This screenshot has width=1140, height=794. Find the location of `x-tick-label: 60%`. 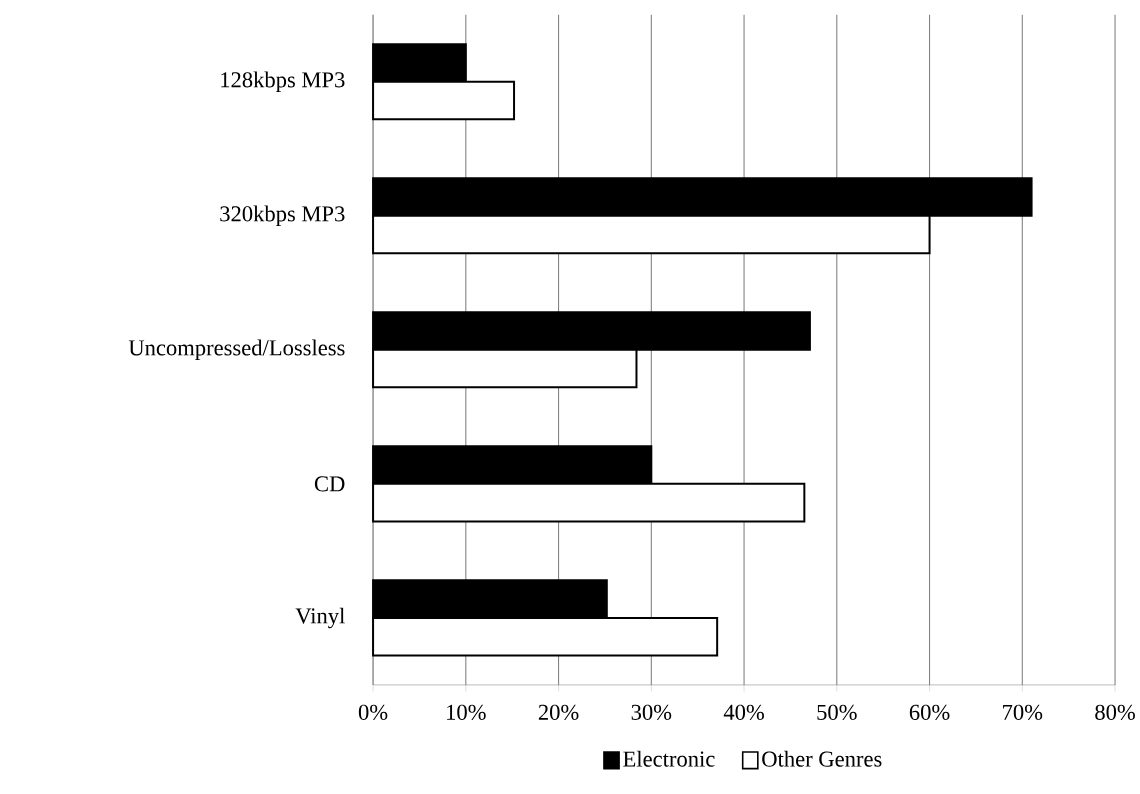

x-tick-label: 60% is located at coordinates (929, 712).